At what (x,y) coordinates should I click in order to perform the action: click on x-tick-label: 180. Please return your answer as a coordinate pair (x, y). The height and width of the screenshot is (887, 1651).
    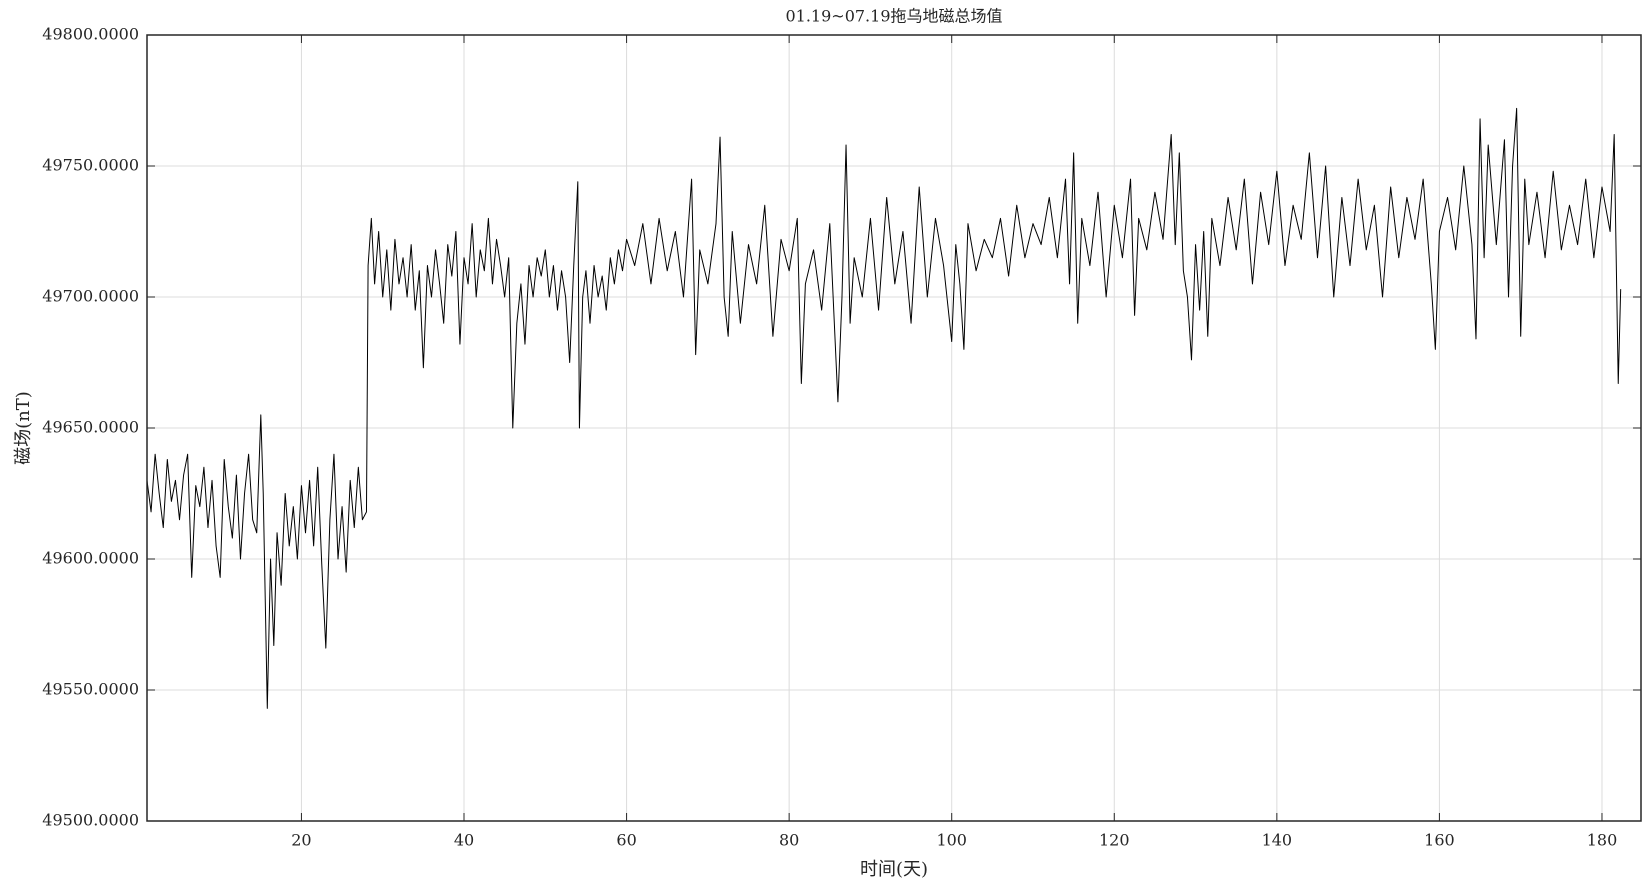
    Looking at the image, I should click on (1602, 840).